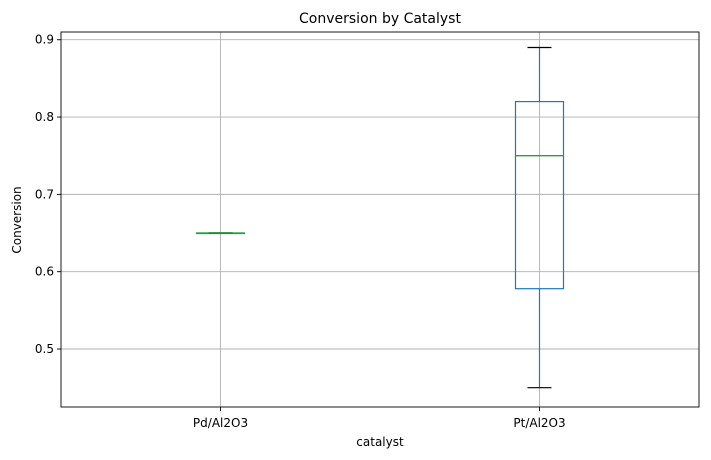  I want to click on y-tick-label: 0.9, so click(44, 40).